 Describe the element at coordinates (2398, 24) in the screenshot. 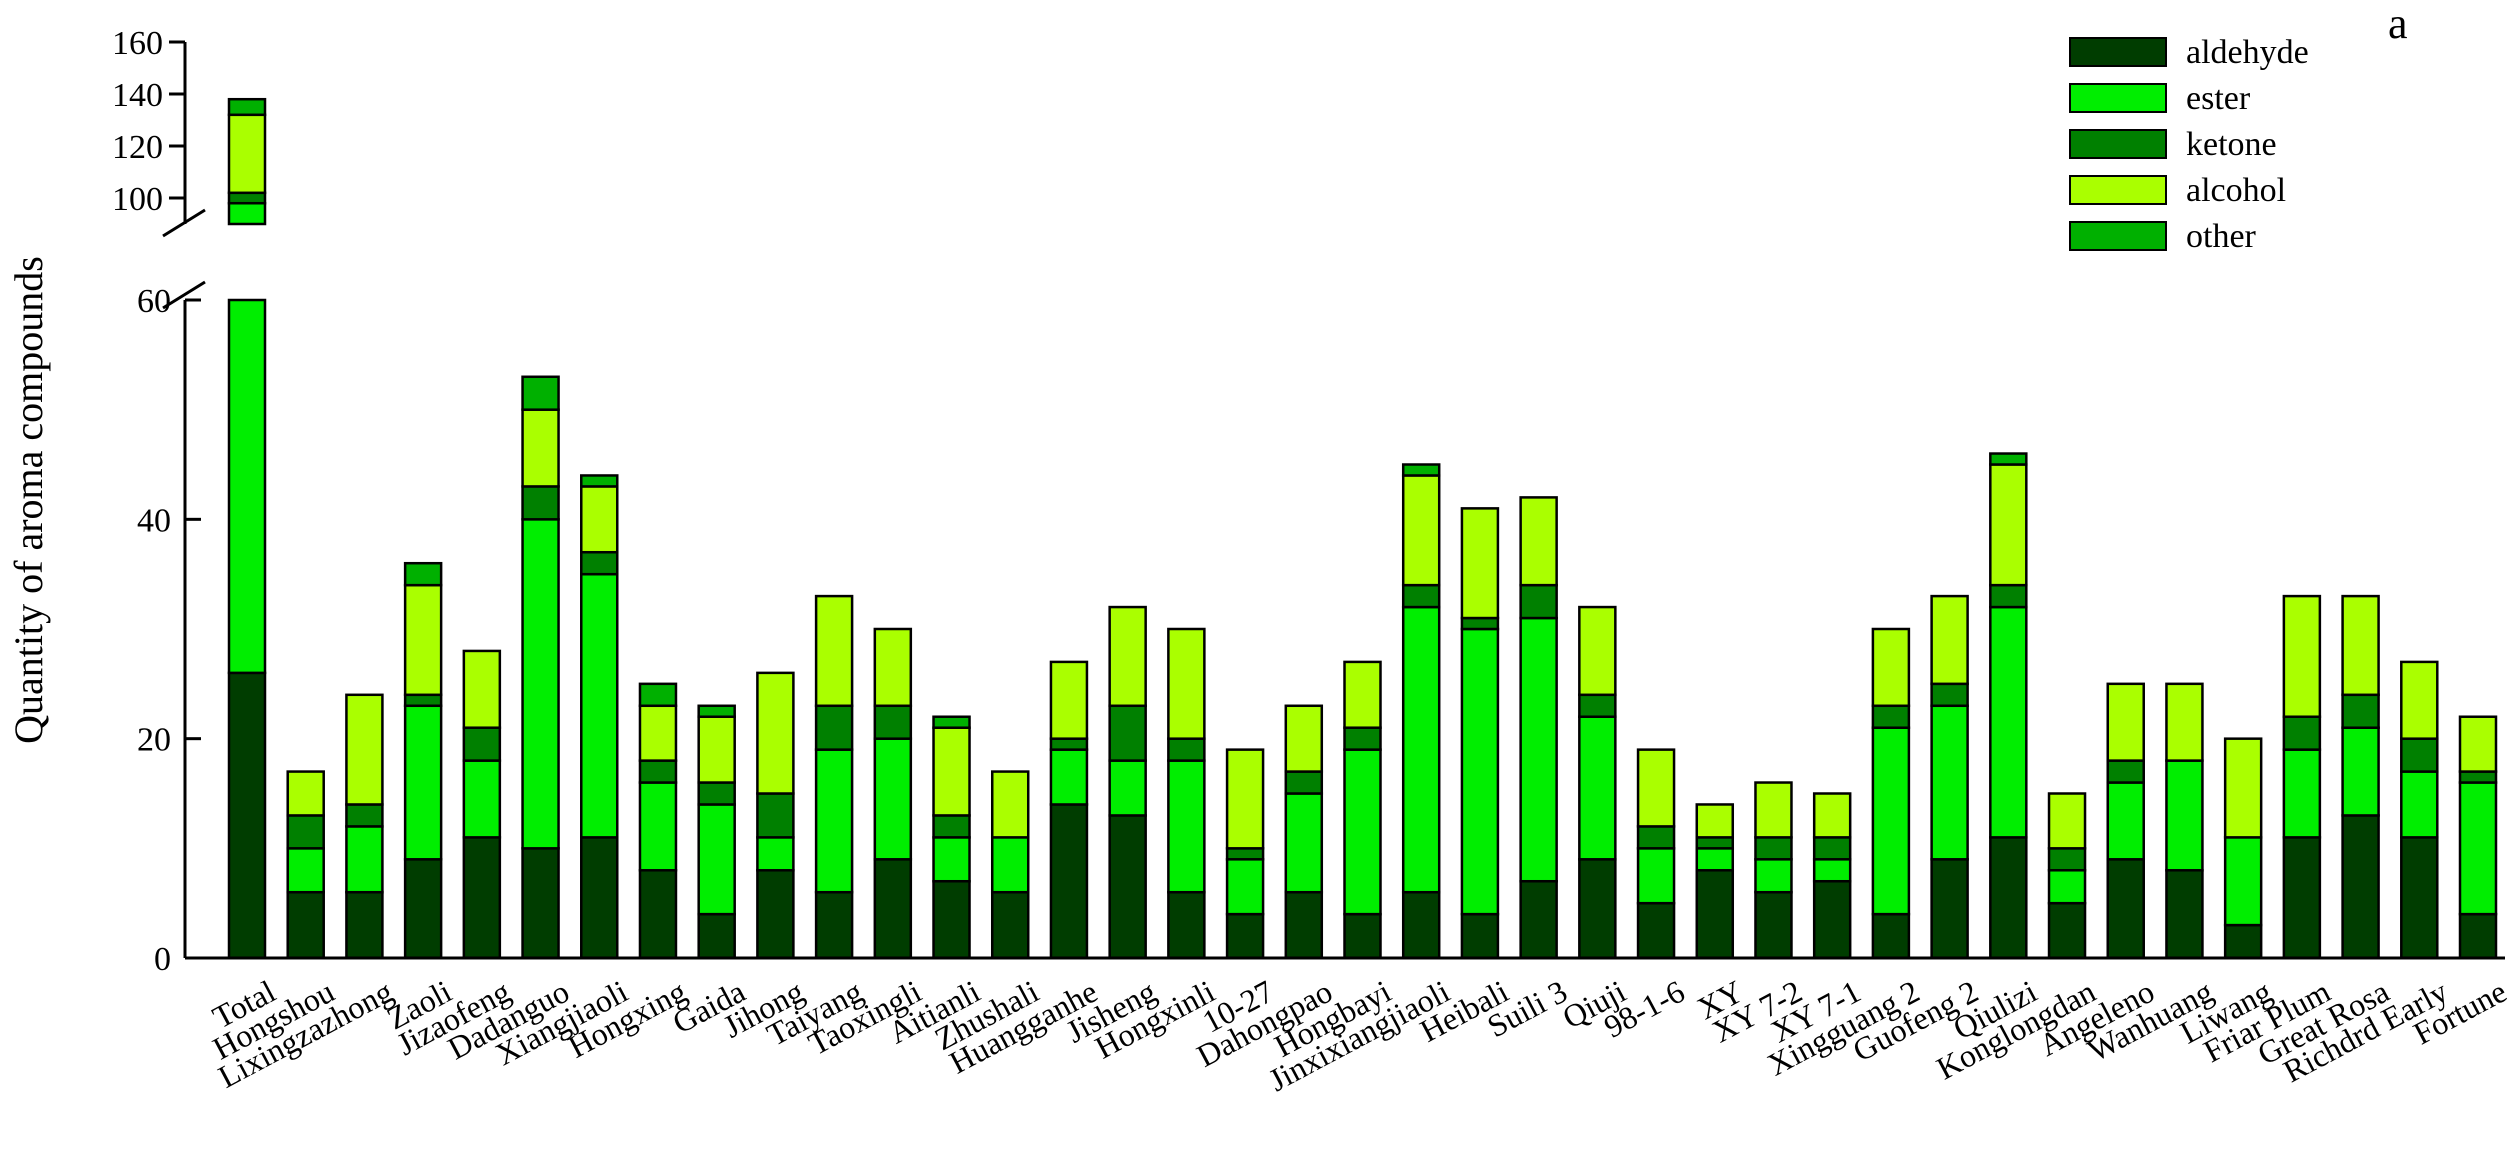

I see `panel-label: a` at that location.